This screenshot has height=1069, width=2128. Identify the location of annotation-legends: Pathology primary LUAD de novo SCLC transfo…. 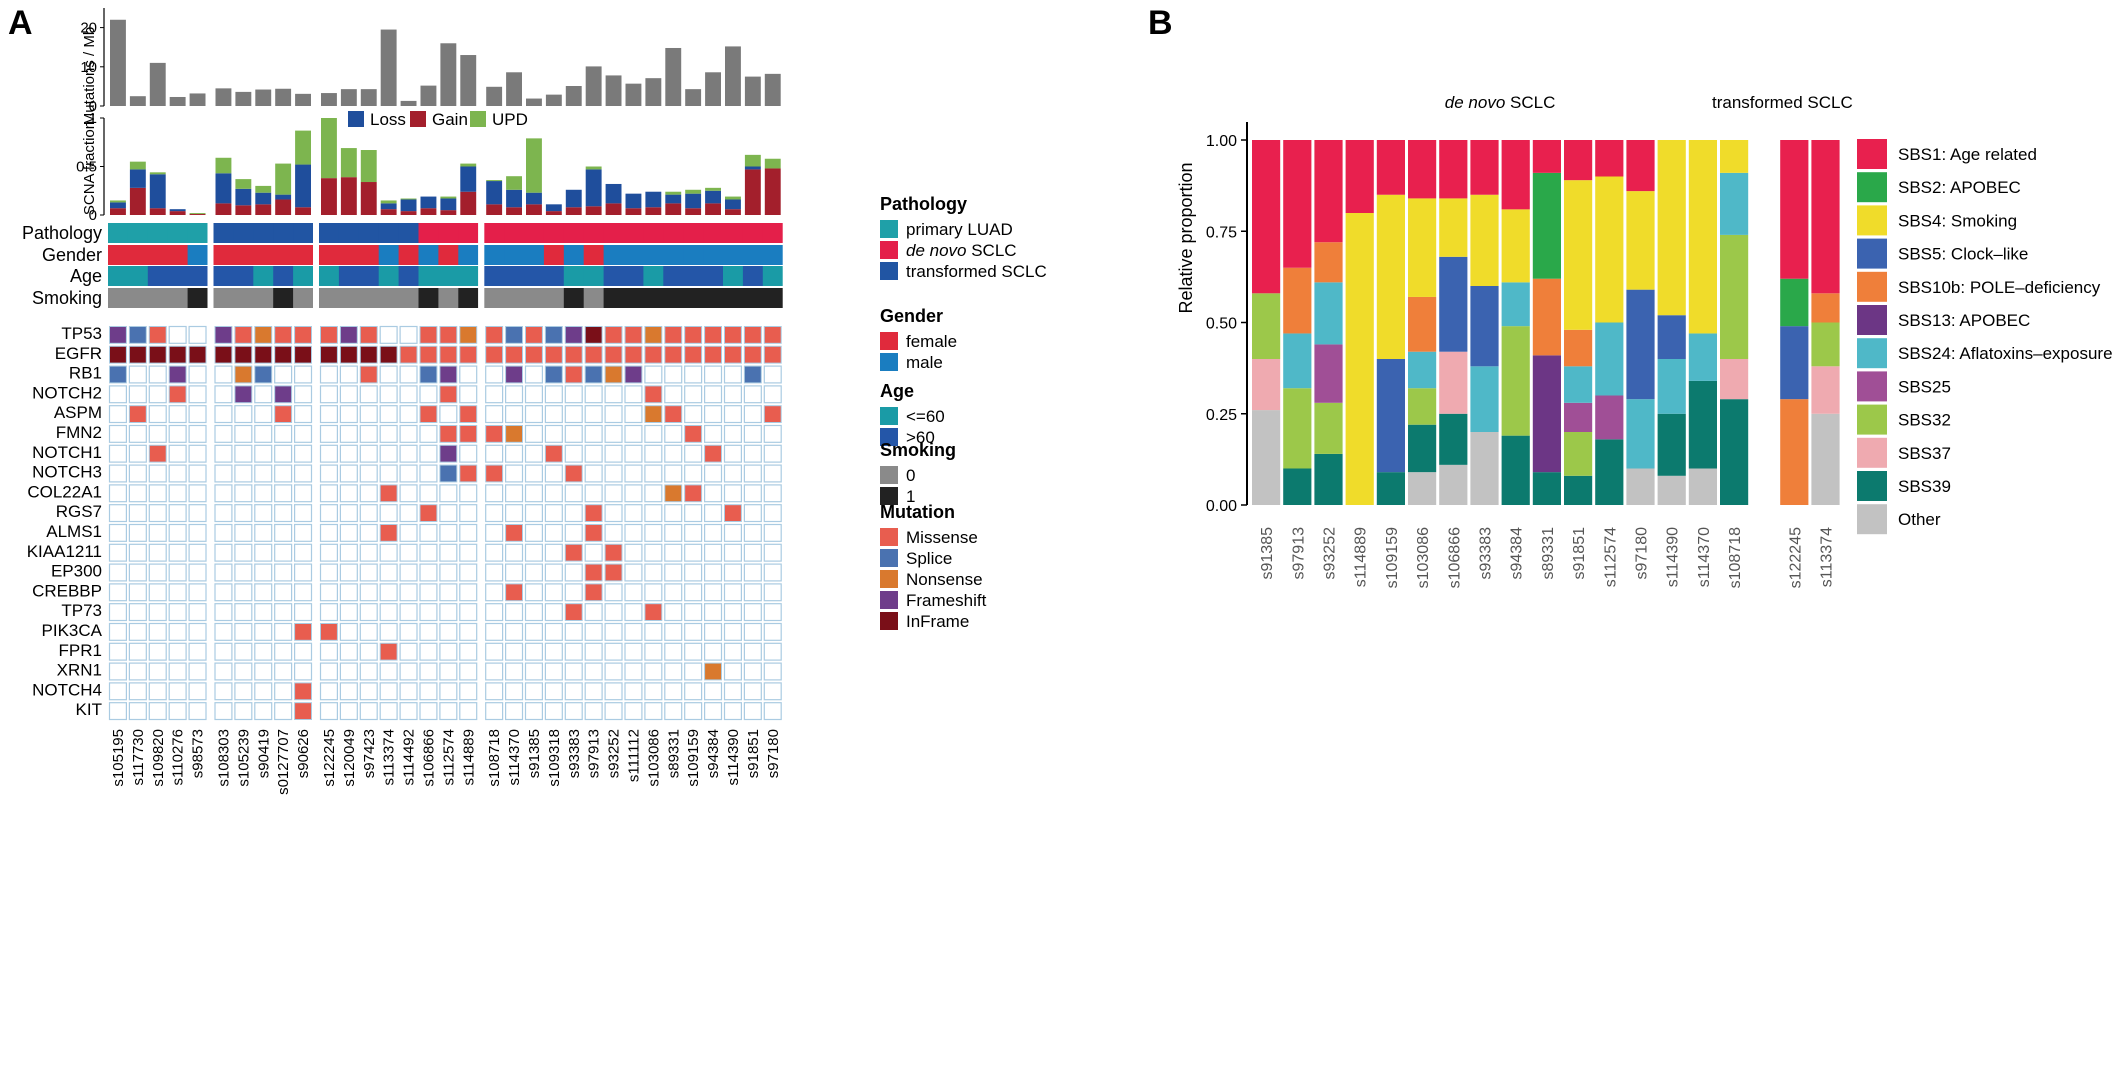
(963, 412).